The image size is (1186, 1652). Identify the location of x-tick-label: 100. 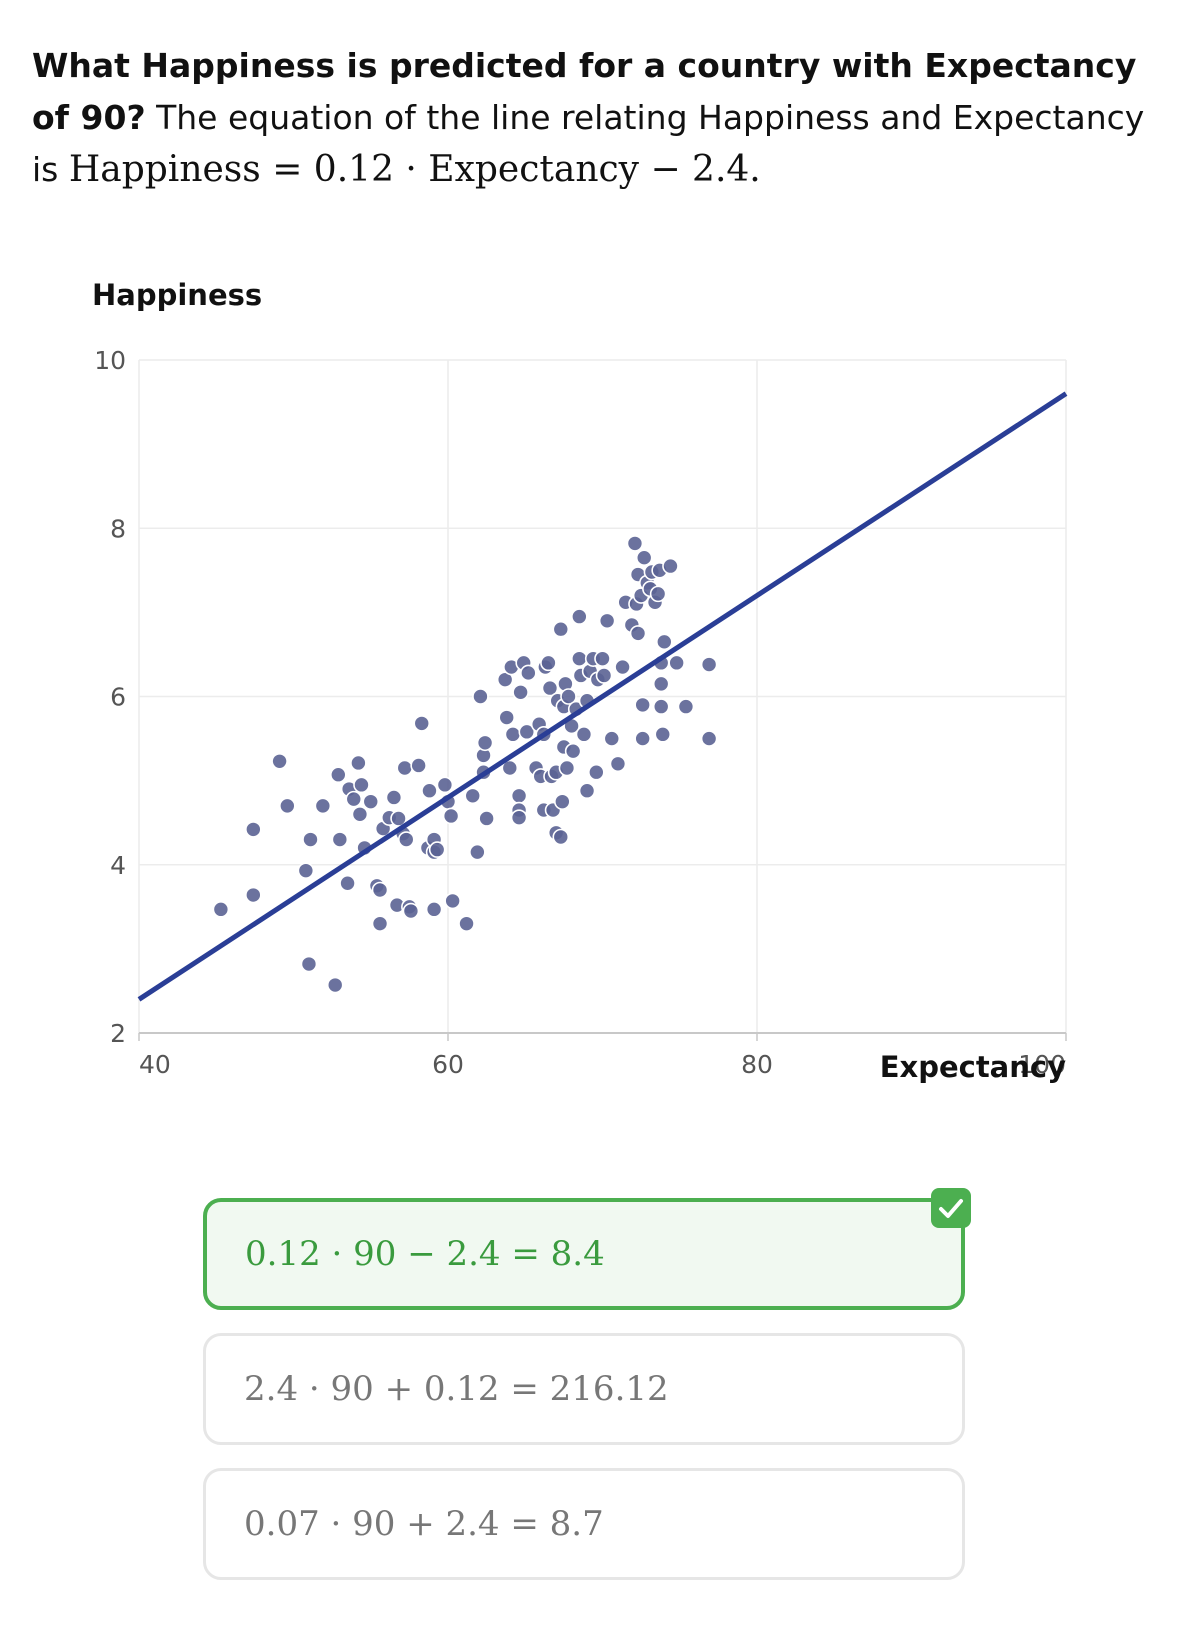
(1042, 1064).